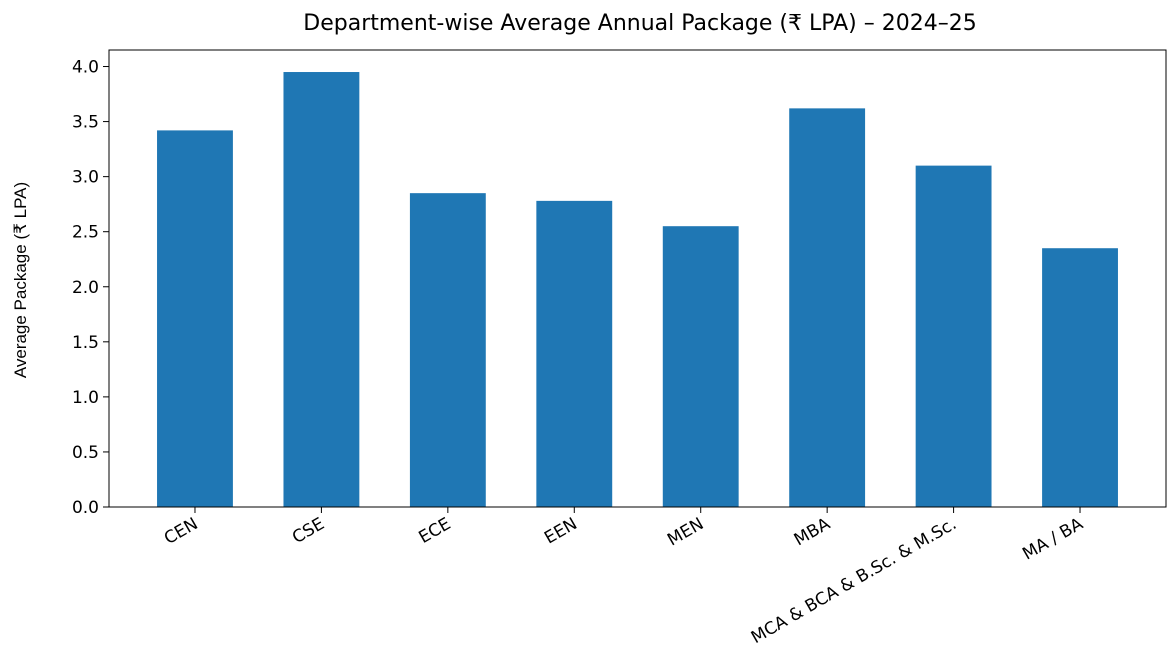  I want to click on y-tick-label: 2.5, so click(85, 233).